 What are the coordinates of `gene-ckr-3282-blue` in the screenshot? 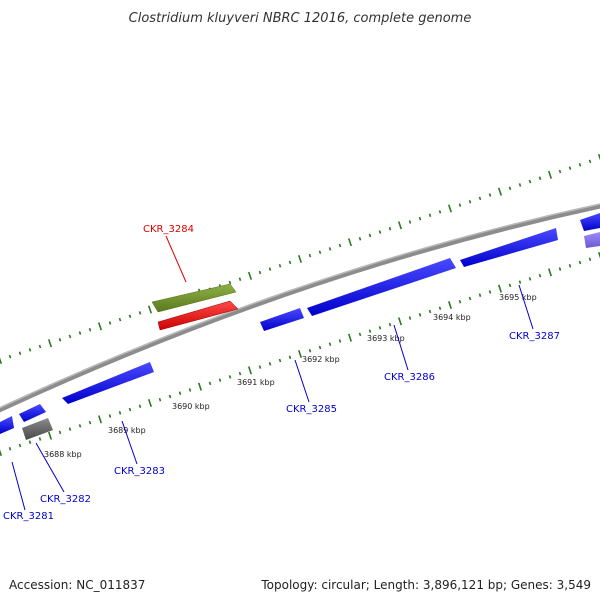 It's located at (32, 413).